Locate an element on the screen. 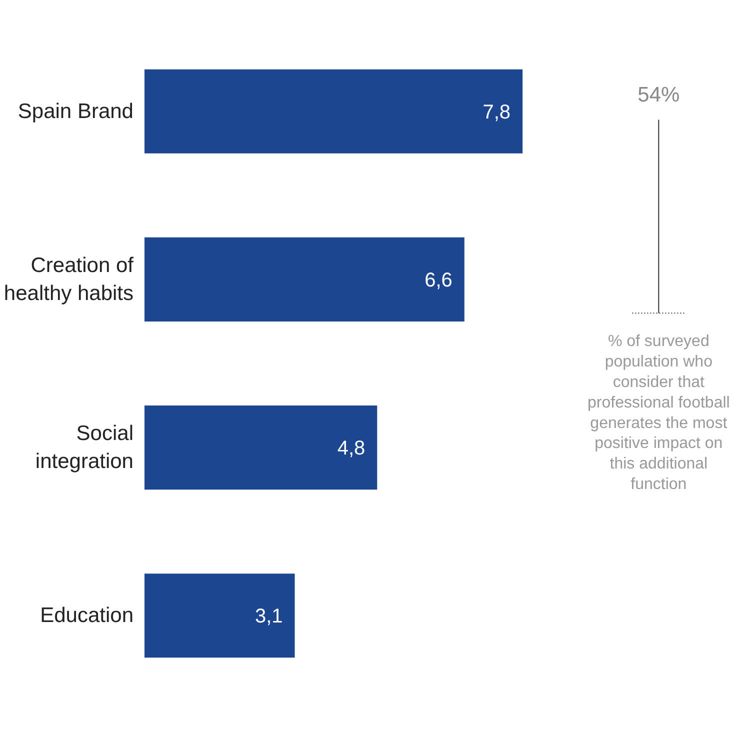 Image resolution: width=740 pixels, height=736 pixels. data-label: 3,1 is located at coordinates (268, 617).